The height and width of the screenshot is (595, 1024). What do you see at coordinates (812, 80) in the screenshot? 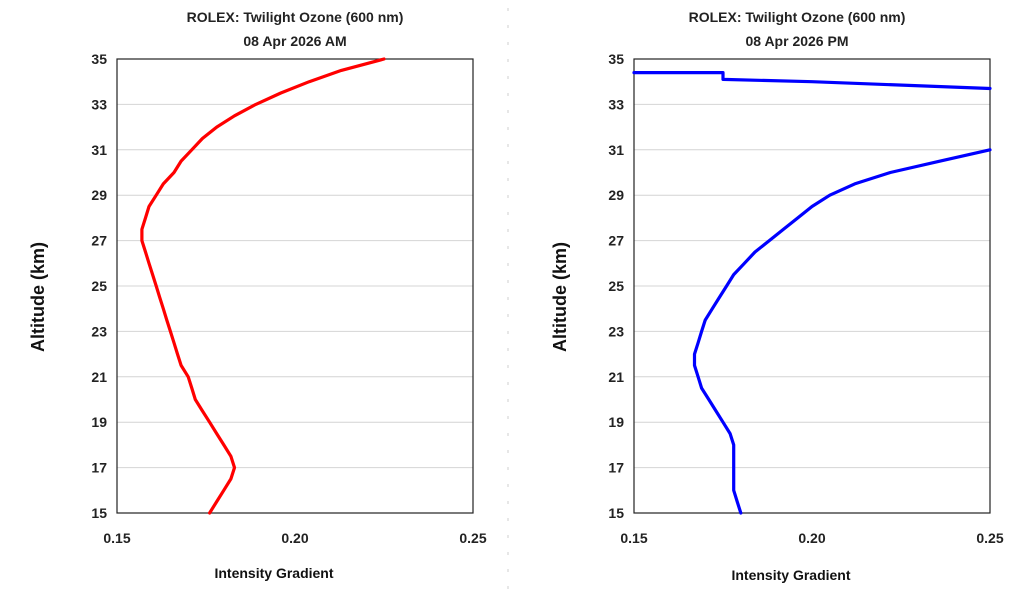
I see `series-line` at bounding box center [812, 80].